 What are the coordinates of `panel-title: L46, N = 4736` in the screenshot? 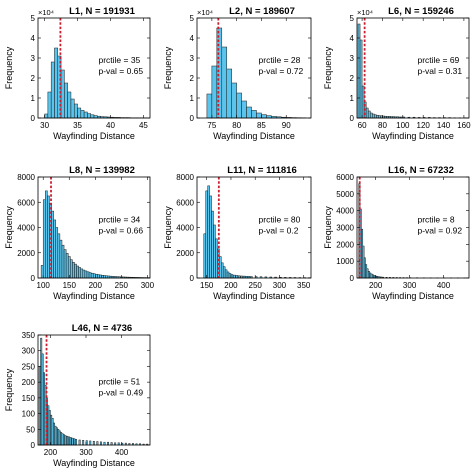 It's located at (102, 328).